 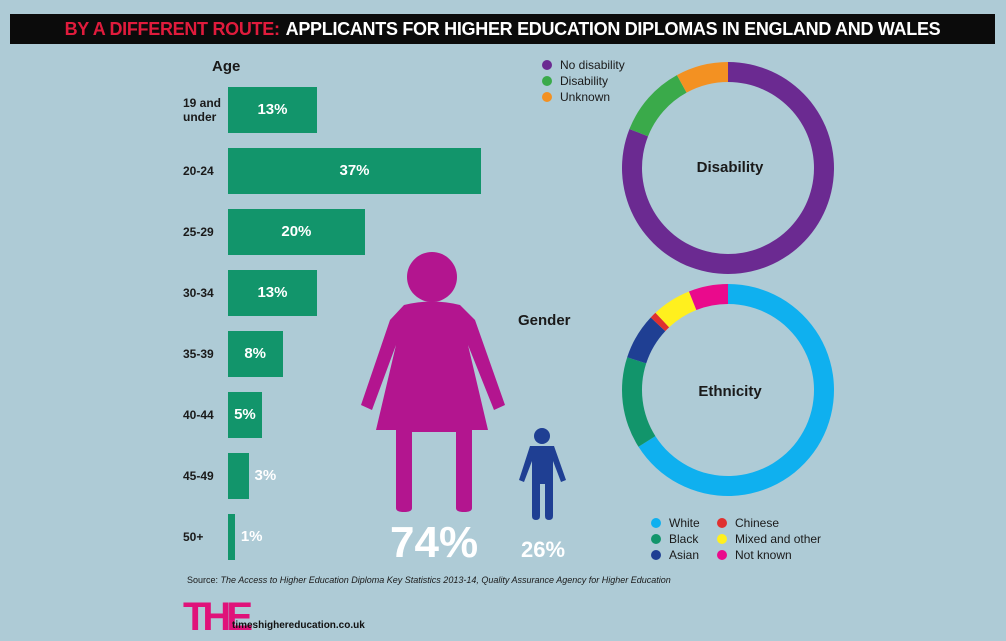 What do you see at coordinates (730, 391) in the screenshot?
I see `ethnicity-chart-title: Ethnicity` at bounding box center [730, 391].